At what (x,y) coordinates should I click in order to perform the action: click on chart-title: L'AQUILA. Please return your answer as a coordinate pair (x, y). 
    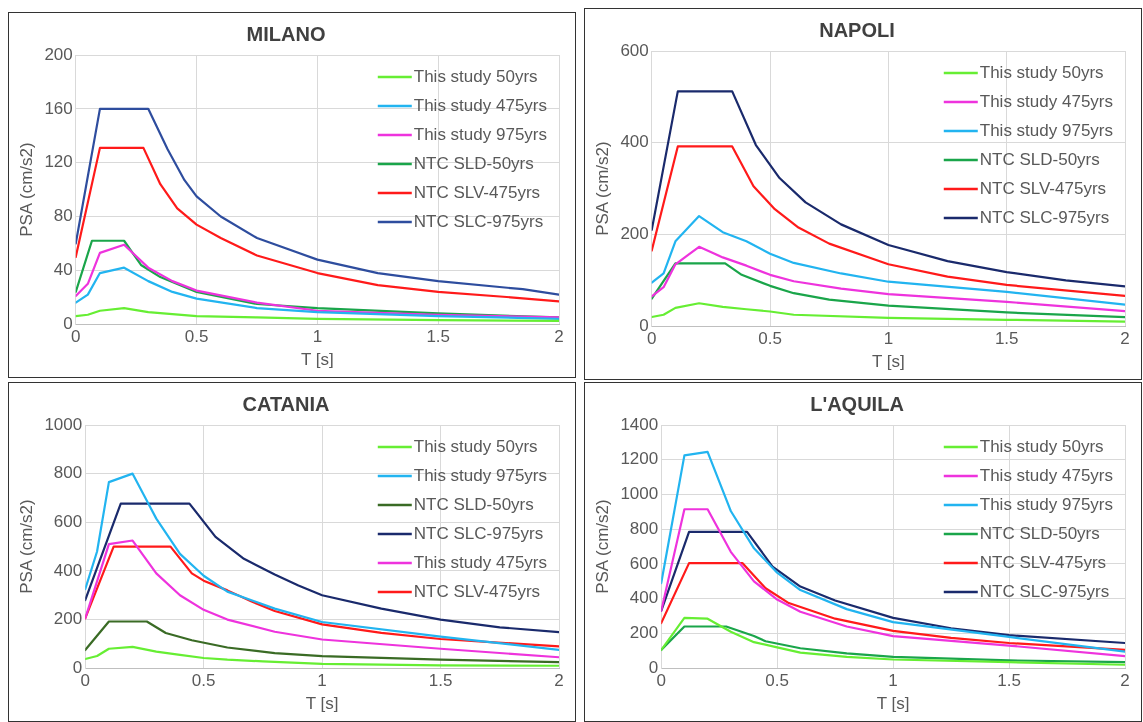
    Looking at the image, I should click on (857, 403).